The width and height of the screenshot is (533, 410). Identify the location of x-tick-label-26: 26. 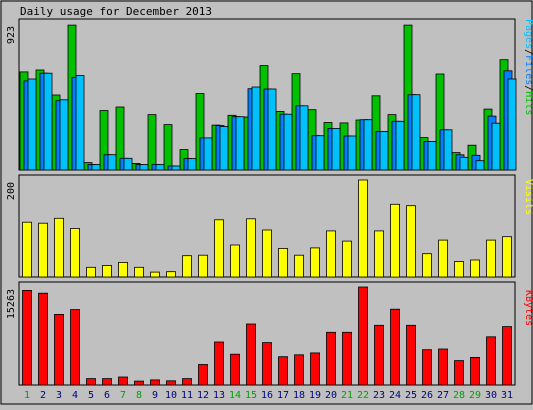
(427, 395).